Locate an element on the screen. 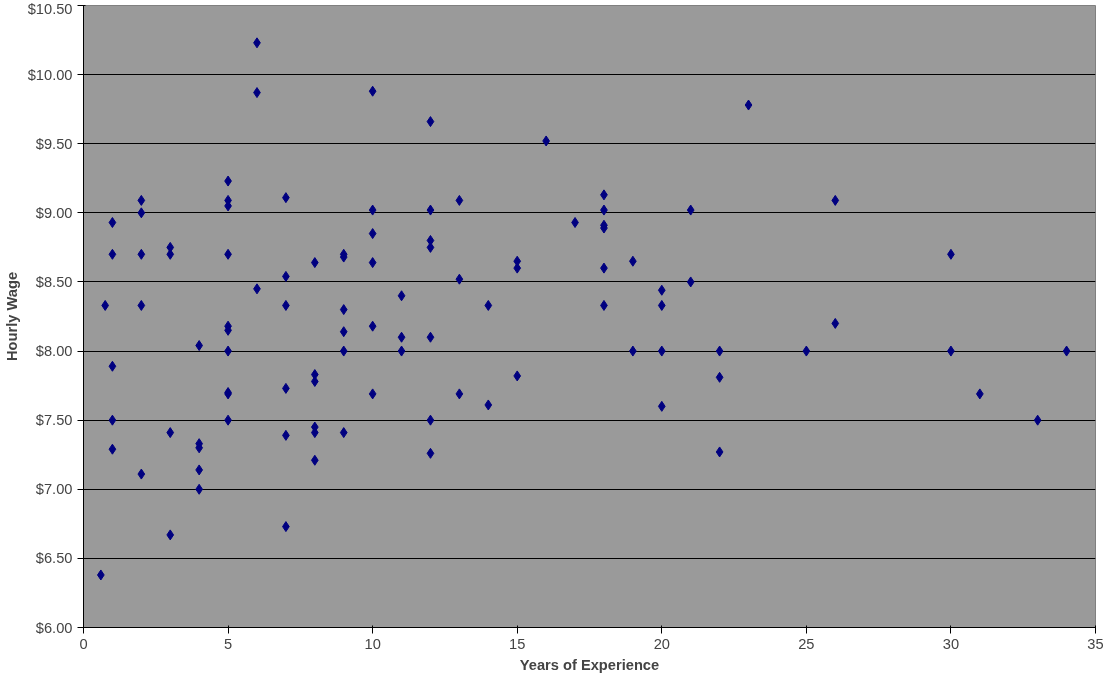 Image resolution: width=1120 pixels, height=683 pixels. y-tick-label: $10.50 is located at coordinates (50, 8).